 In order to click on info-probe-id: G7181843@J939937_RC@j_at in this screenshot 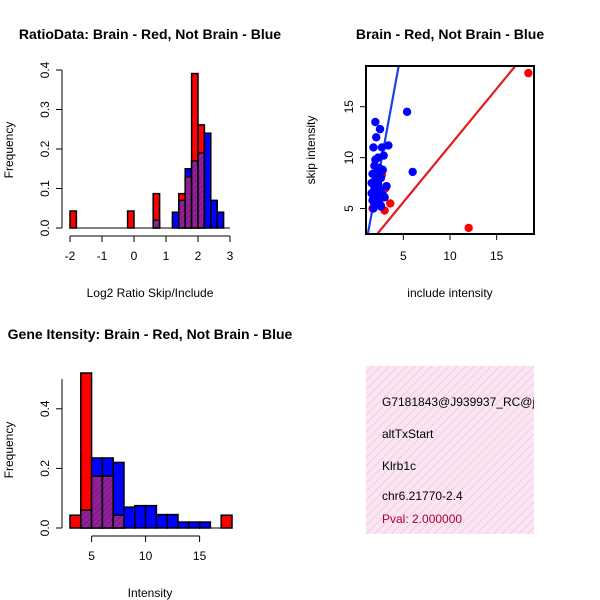, I will do `click(467, 402)`.